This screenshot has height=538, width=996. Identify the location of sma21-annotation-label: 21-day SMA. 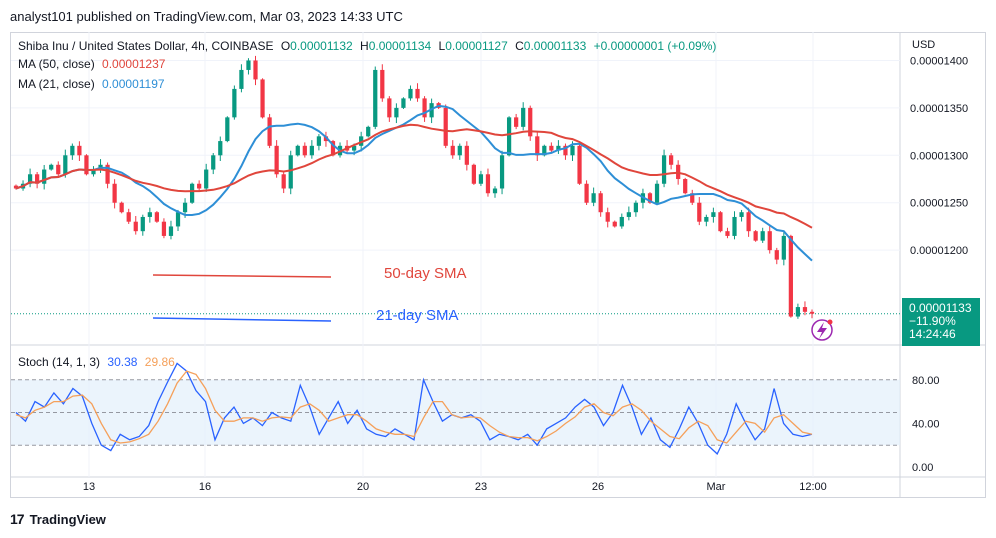
(417, 315).